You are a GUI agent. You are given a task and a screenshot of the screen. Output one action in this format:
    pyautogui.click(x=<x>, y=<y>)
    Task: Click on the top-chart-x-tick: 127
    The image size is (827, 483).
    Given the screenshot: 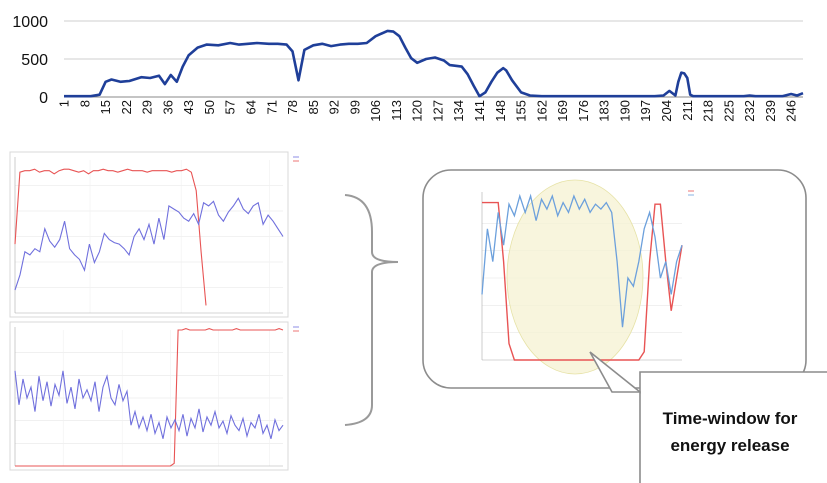 What is the action you would take?
    pyautogui.click(x=437, y=111)
    